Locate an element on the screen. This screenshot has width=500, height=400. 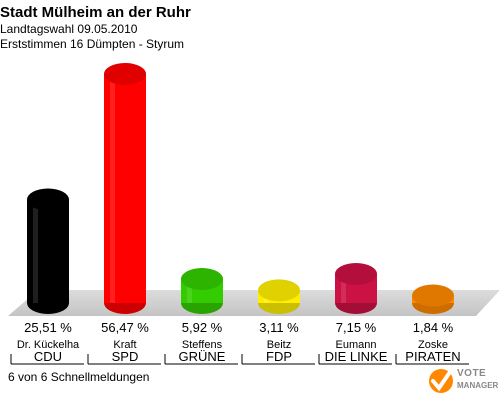
chart-title: Stadt Mülheim an der Ruhr is located at coordinates (95, 12).